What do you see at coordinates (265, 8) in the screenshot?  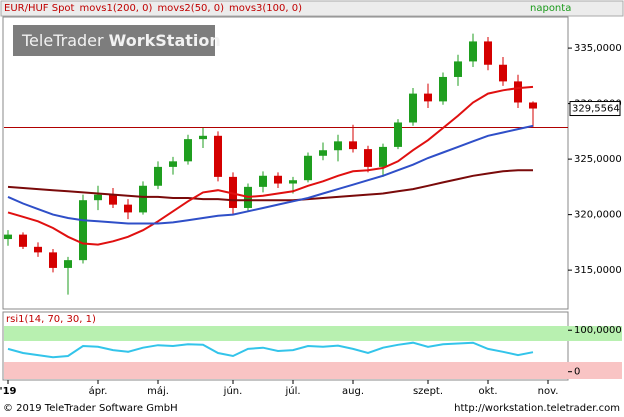 I see `legend-entry: movs3(100, 0)` at bounding box center [265, 8].